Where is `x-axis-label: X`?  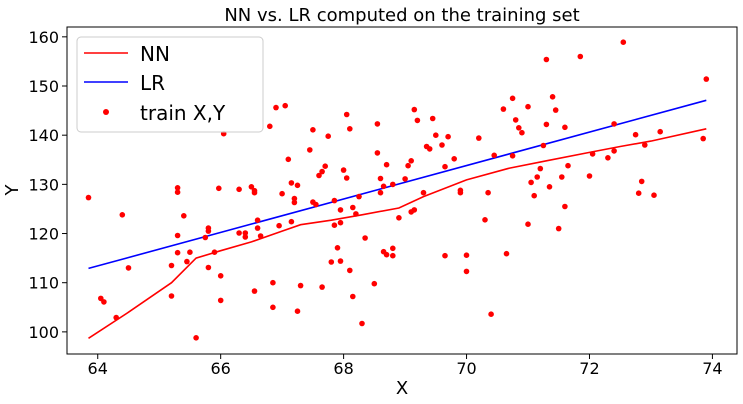
x-axis-label: X is located at coordinates (402, 388).